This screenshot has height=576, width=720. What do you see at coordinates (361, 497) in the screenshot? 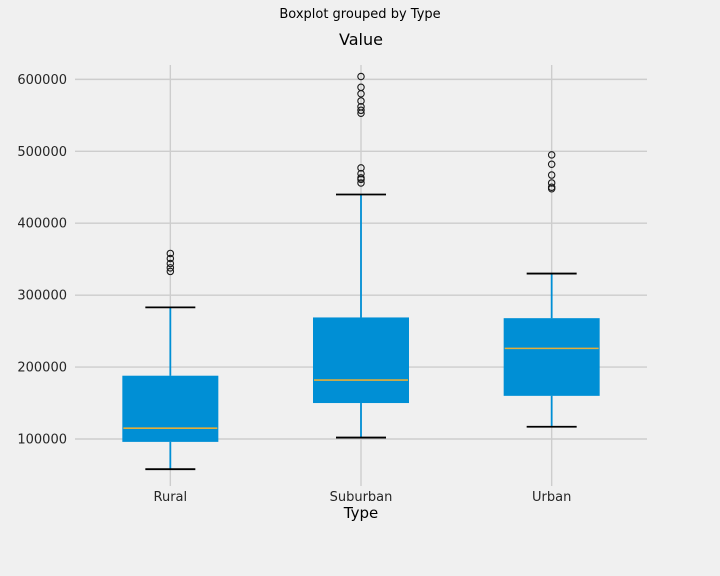
I see `x-tick-label: Suburban` at bounding box center [361, 497].